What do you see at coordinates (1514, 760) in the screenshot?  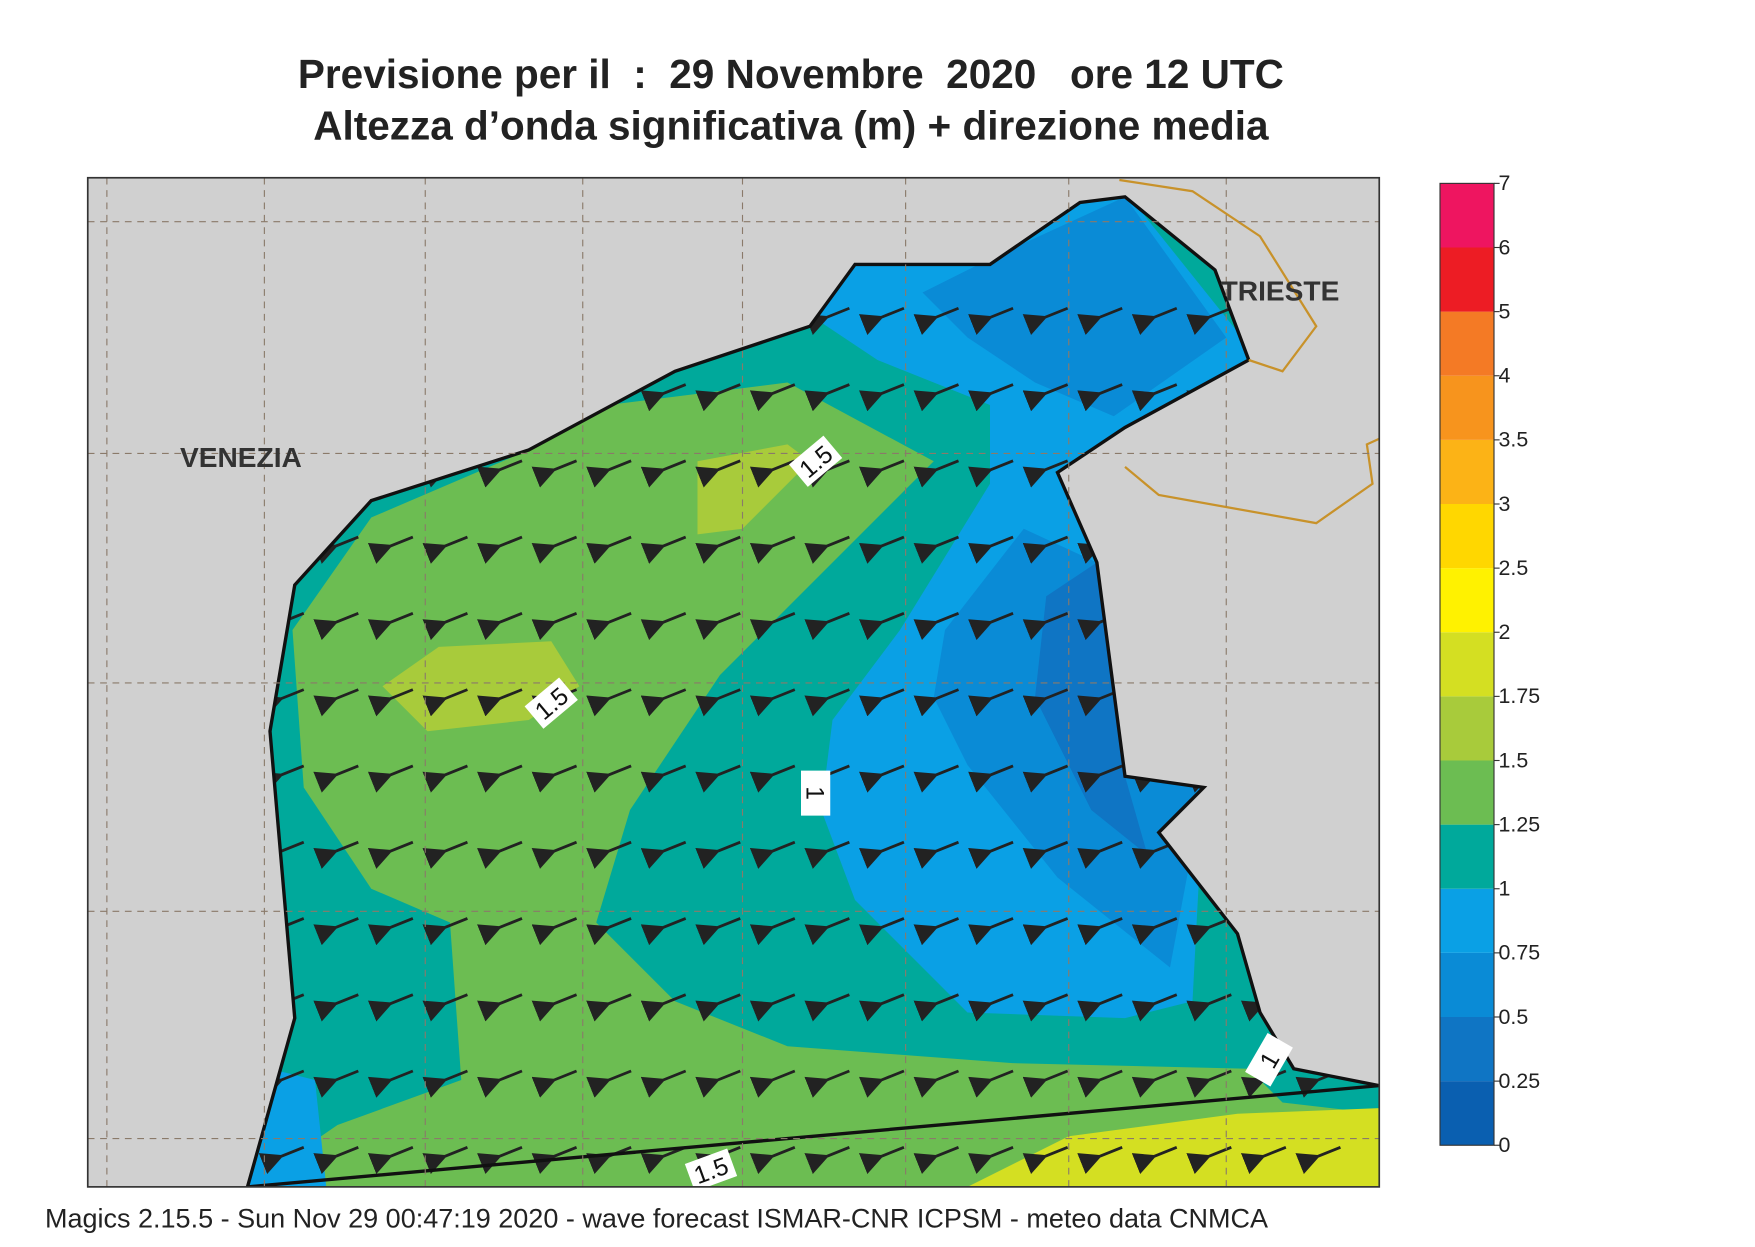 I see `colorbar-label: 1.5` at bounding box center [1514, 760].